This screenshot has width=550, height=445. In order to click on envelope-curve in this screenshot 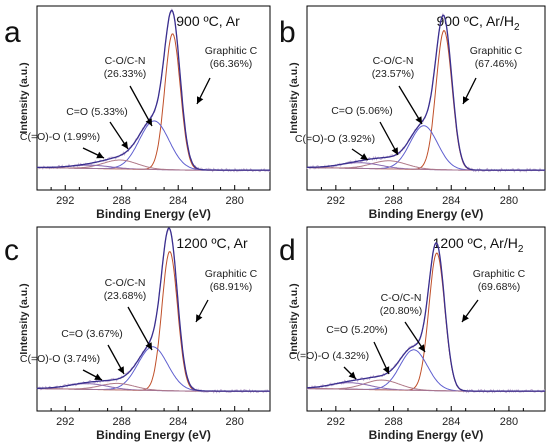, I will do `click(425, 317)`.